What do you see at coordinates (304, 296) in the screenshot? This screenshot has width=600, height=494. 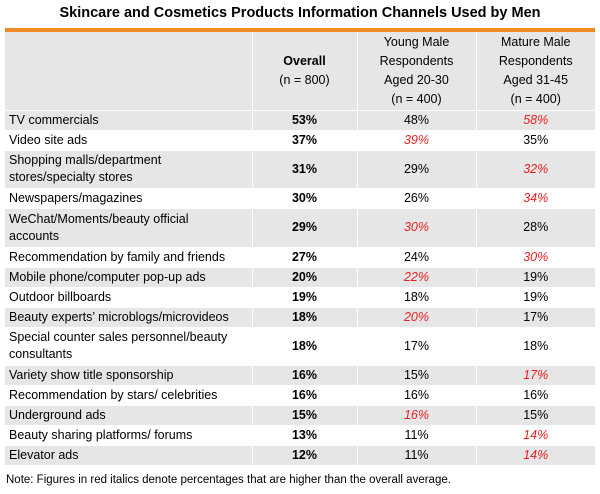 I see `row-overall: 19%` at bounding box center [304, 296].